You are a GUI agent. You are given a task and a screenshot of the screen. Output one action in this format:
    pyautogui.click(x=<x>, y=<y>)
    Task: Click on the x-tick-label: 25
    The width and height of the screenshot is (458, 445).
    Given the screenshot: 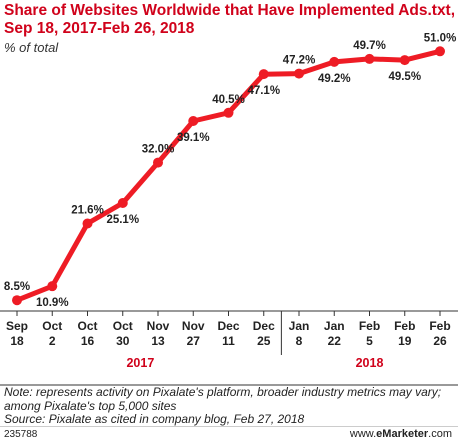 What is the action you would take?
    pyautogui.click(x=264, y=341)
    